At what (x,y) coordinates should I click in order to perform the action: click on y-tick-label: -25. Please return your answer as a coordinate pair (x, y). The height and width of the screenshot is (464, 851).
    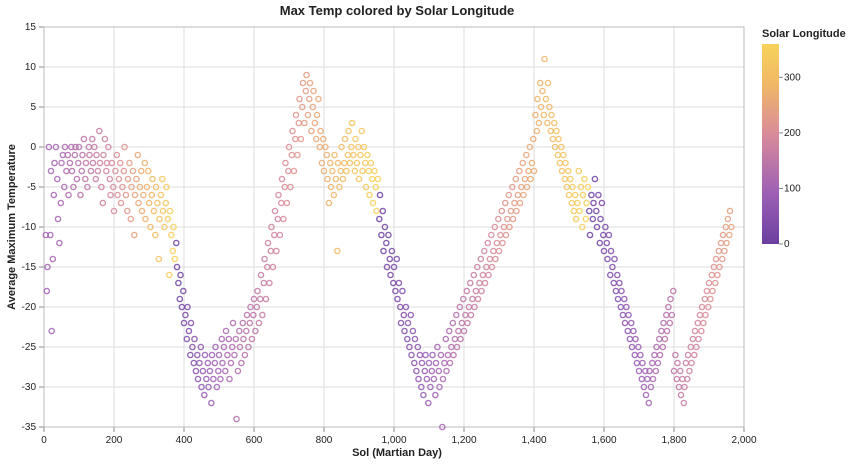
    Looking at the image, I should click on (29, 347).